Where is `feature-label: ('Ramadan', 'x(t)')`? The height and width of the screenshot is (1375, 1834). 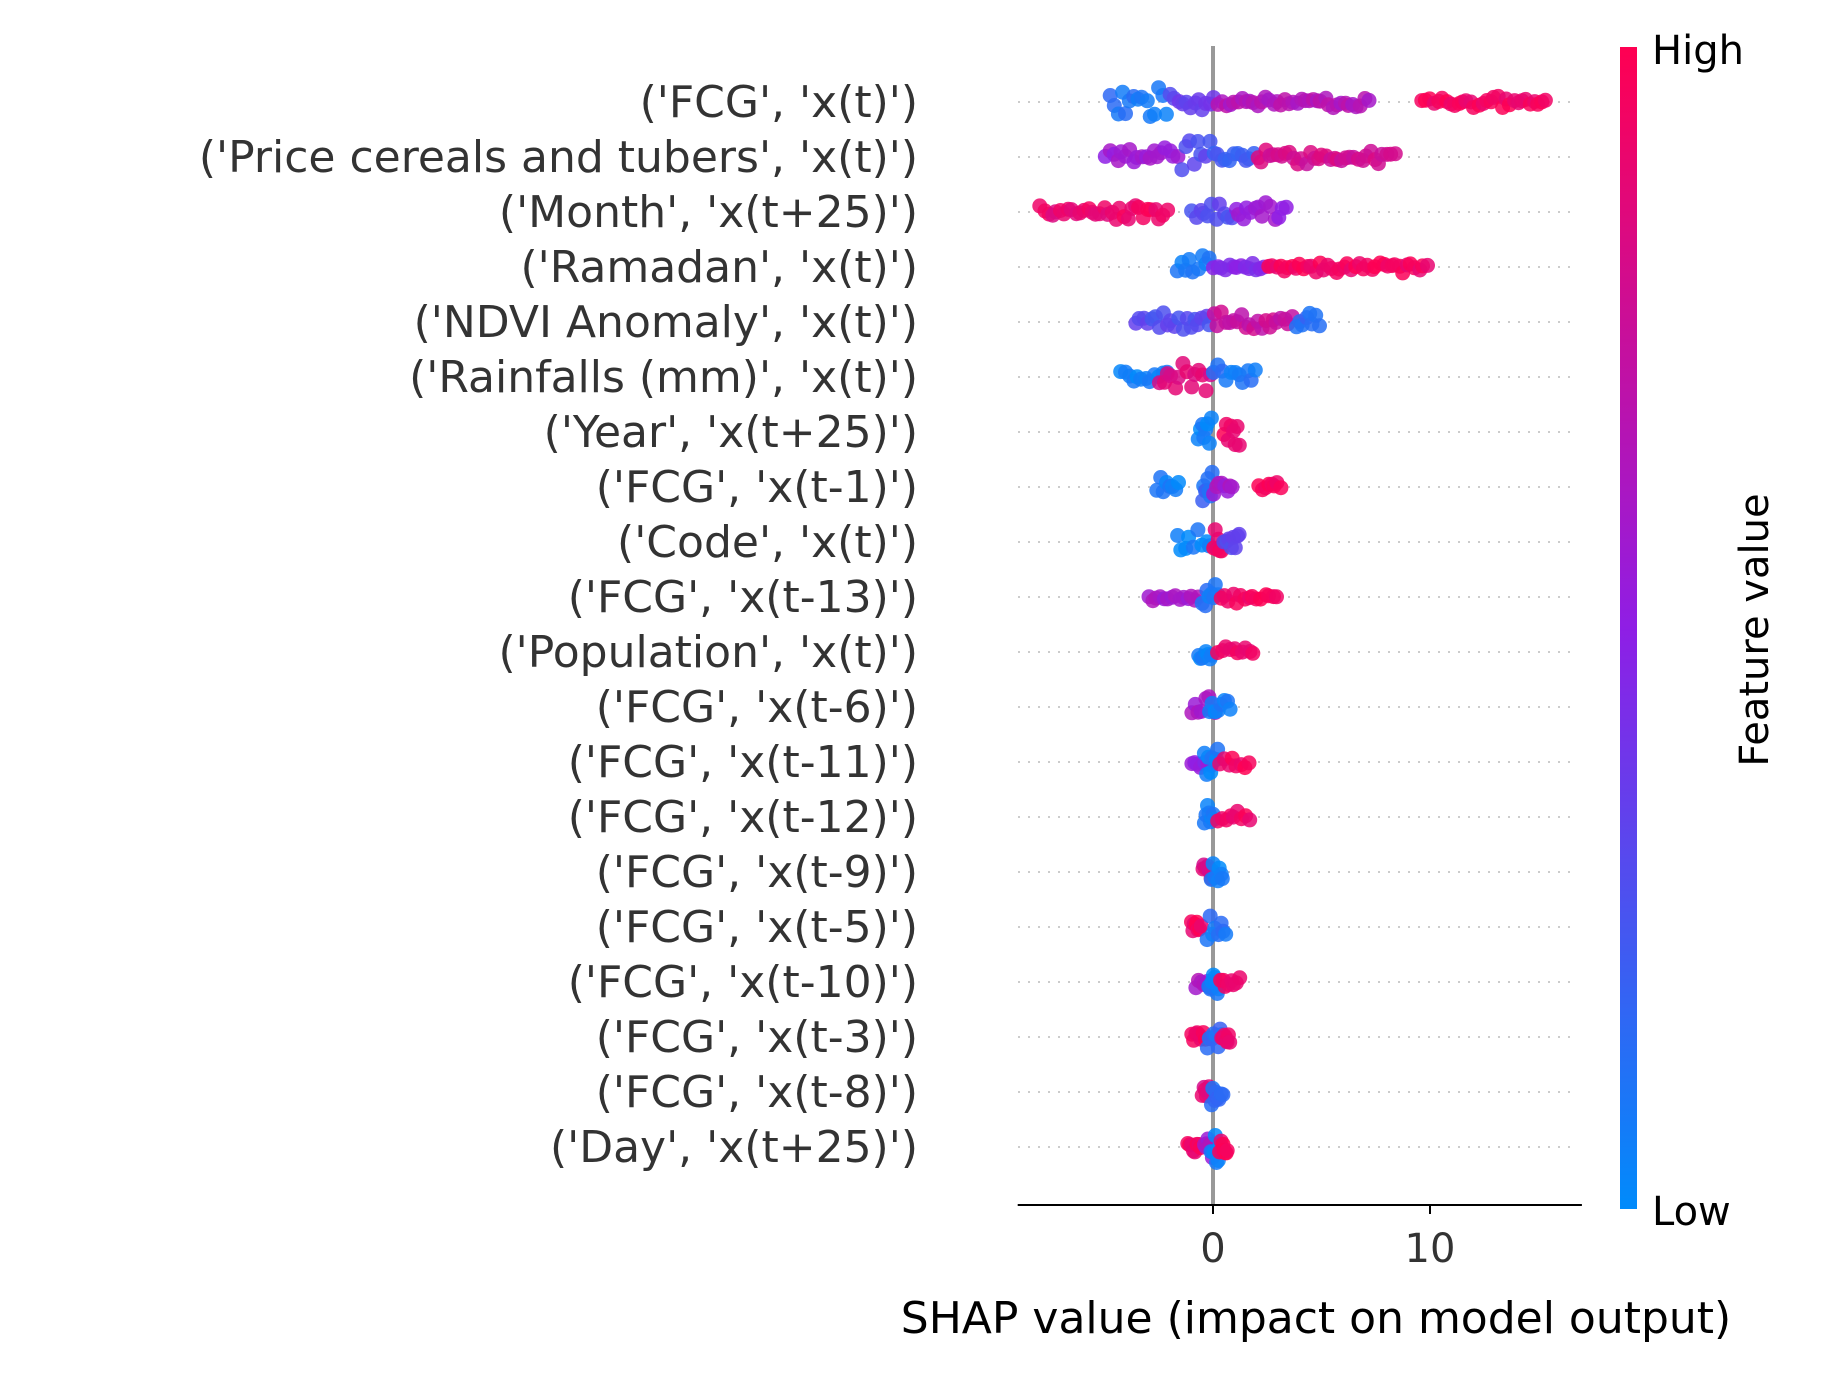
feature-label: ('Ramadan', 'x(t)') is located at coordinates (719, 267).